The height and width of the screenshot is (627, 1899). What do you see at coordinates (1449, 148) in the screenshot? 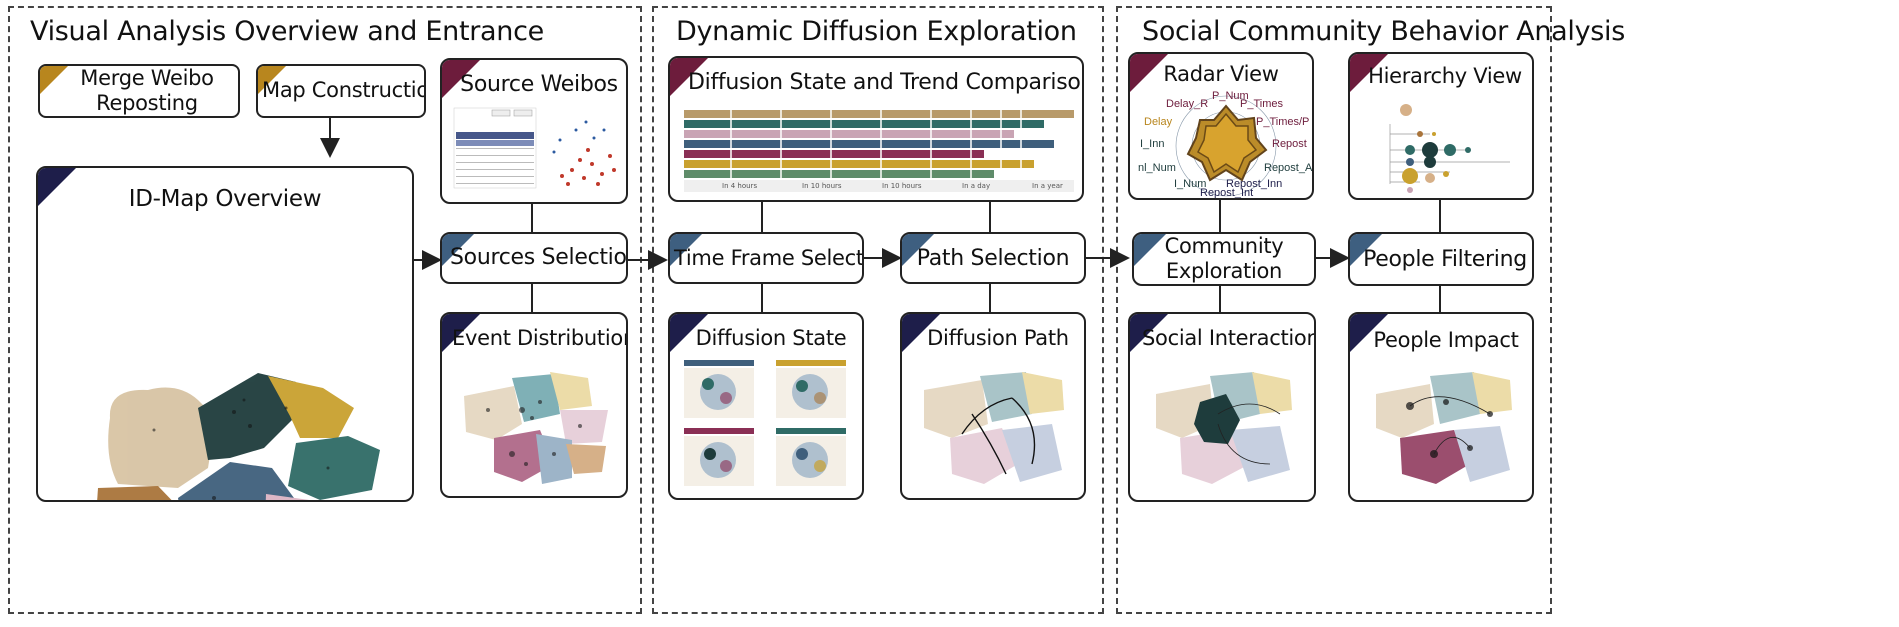
I see `hierarchy-tree` at bounding box center [1449, 148].